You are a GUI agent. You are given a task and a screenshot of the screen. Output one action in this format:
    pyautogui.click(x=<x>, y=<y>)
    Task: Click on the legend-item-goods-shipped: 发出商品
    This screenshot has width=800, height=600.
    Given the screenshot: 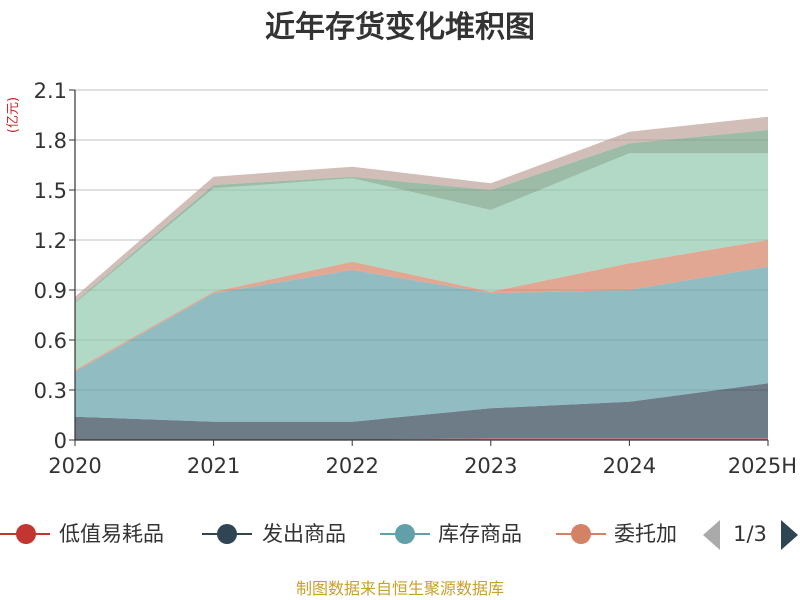 What is the action you would take?
    pyautogui.click(x=274, y=534)
    